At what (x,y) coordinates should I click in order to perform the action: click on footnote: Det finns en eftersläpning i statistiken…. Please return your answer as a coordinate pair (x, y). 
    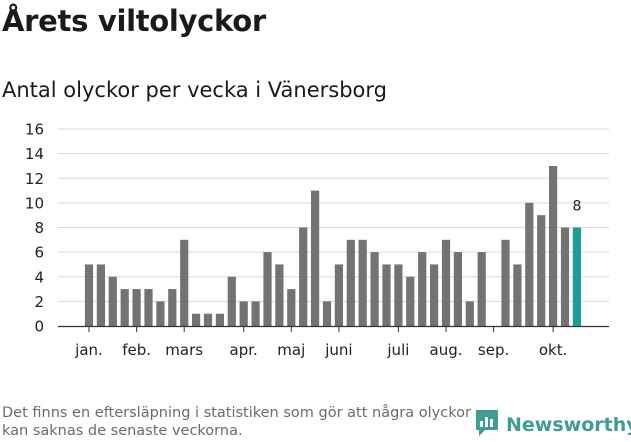
    Looking at the image, I should click on (236, 422).